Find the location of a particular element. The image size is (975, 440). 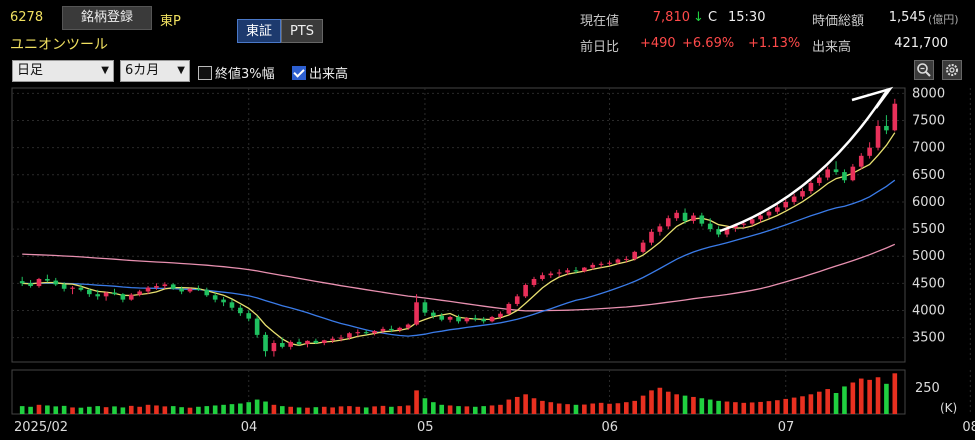

close3-checkbox-row: 終値3%幅 is located at coordinates (236, 72).